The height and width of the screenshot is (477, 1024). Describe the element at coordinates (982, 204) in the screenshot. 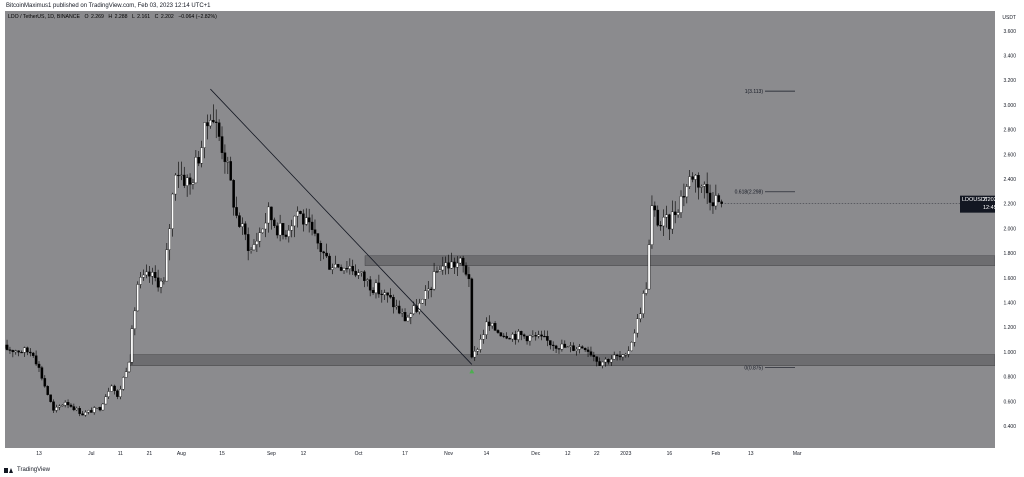

I see `last-price-tag: LDOUSDT 2.202 12:45:42` at that location.